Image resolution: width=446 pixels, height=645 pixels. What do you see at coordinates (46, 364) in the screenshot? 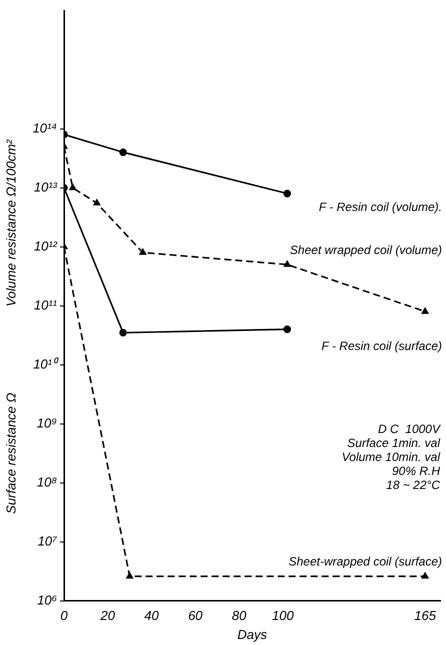
I see `y-tick-label: 10¹⁰` at bounding box center [46, 364].